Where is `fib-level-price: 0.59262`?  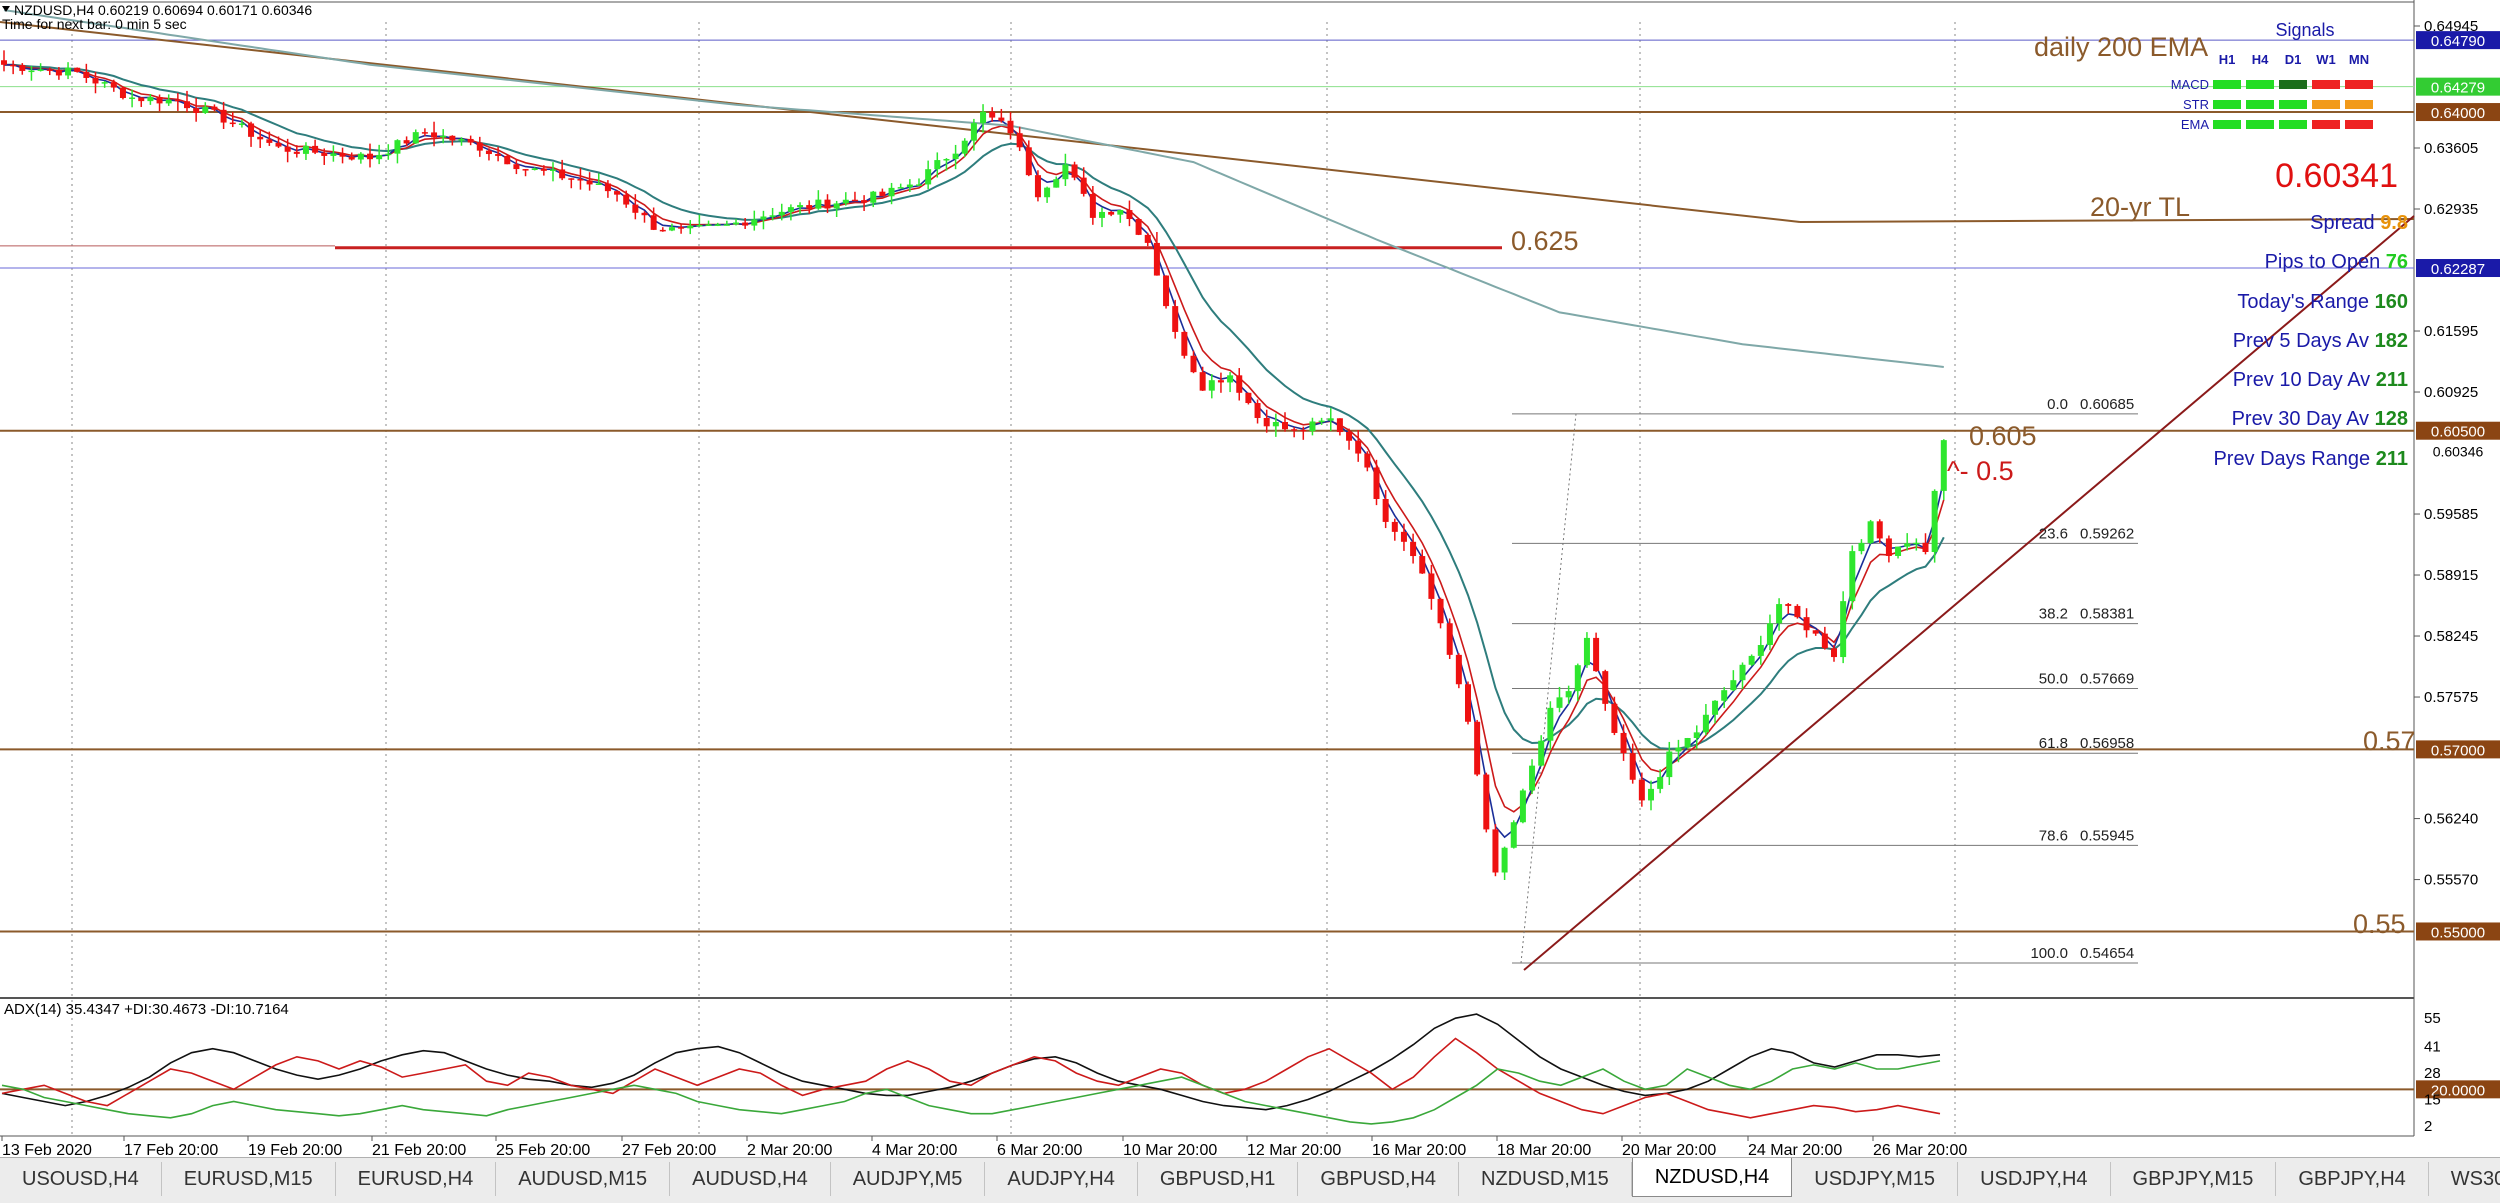
fib-level-price: 0.59262 is located at coordinates (2107, 533).